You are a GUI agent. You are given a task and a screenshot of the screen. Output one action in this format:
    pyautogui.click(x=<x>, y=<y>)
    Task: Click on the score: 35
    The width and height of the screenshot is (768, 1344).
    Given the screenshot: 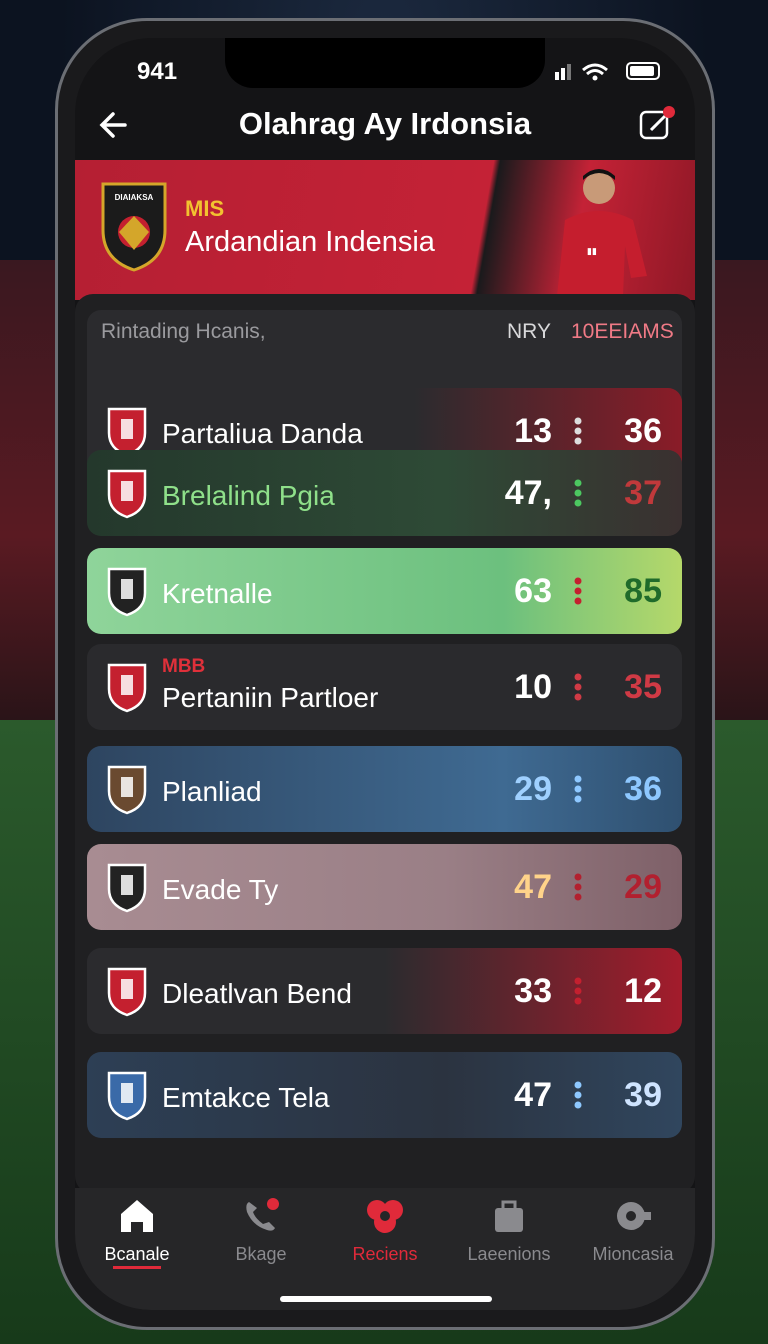 What is the action you would take?
    pyautogui.click(x=643, y=687)
    